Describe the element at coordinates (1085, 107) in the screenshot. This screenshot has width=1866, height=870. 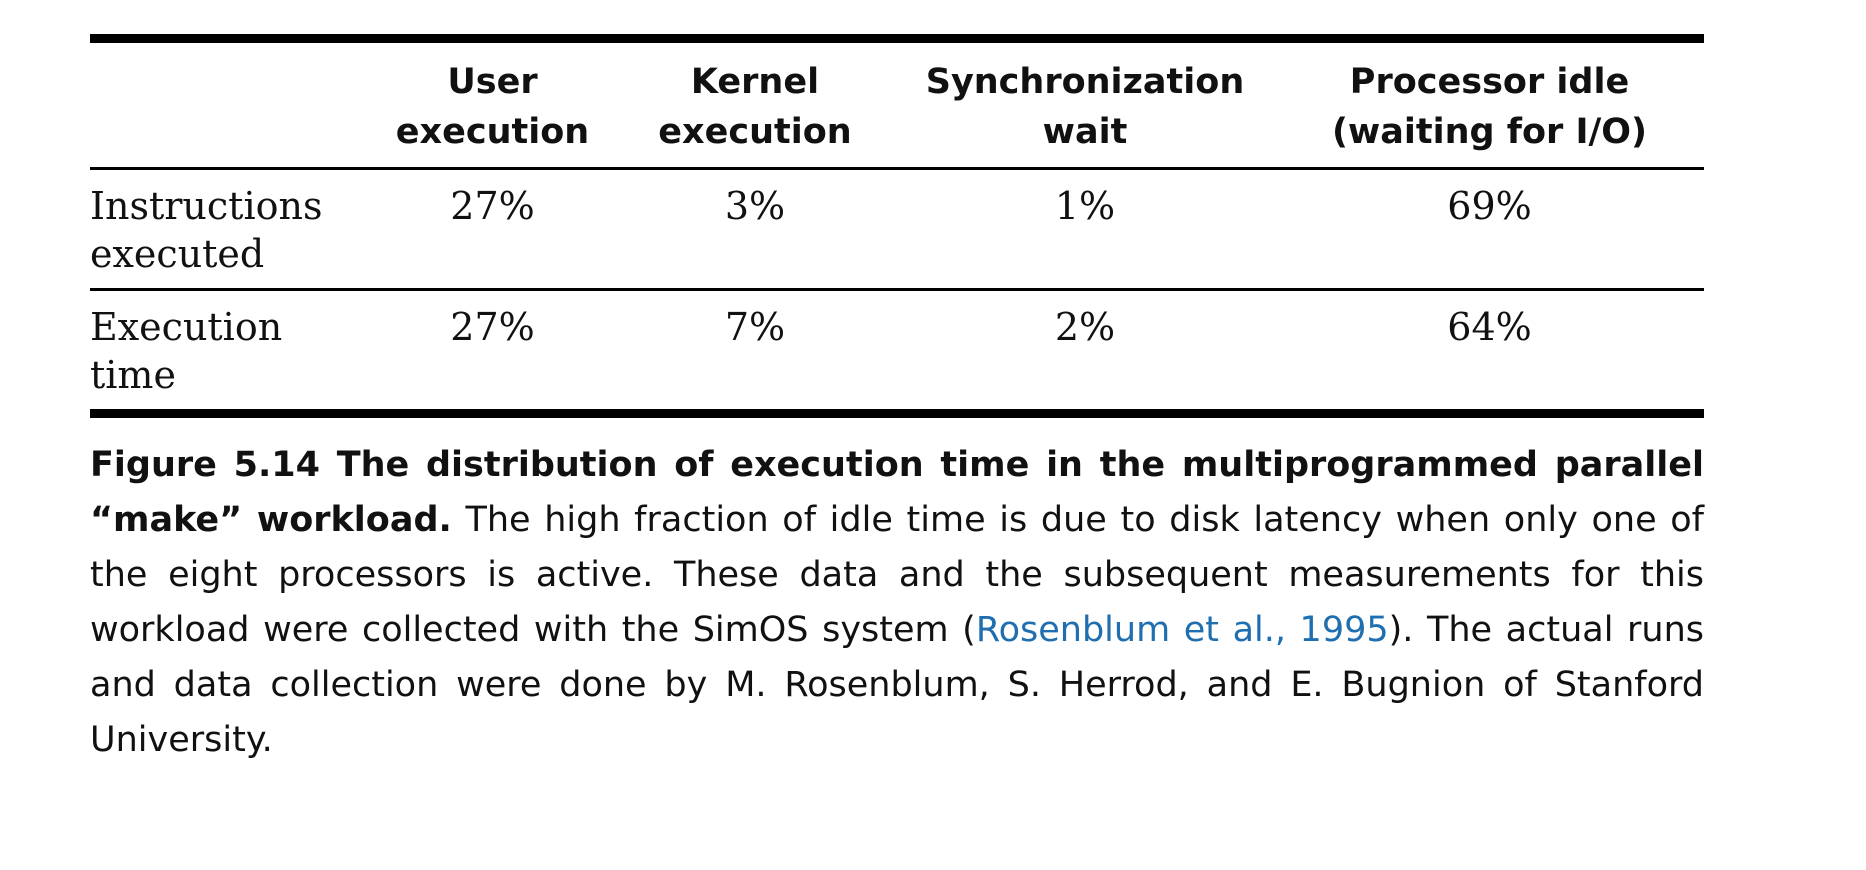
I see `header-synchronization-wait: Synchronization wait` at that location.